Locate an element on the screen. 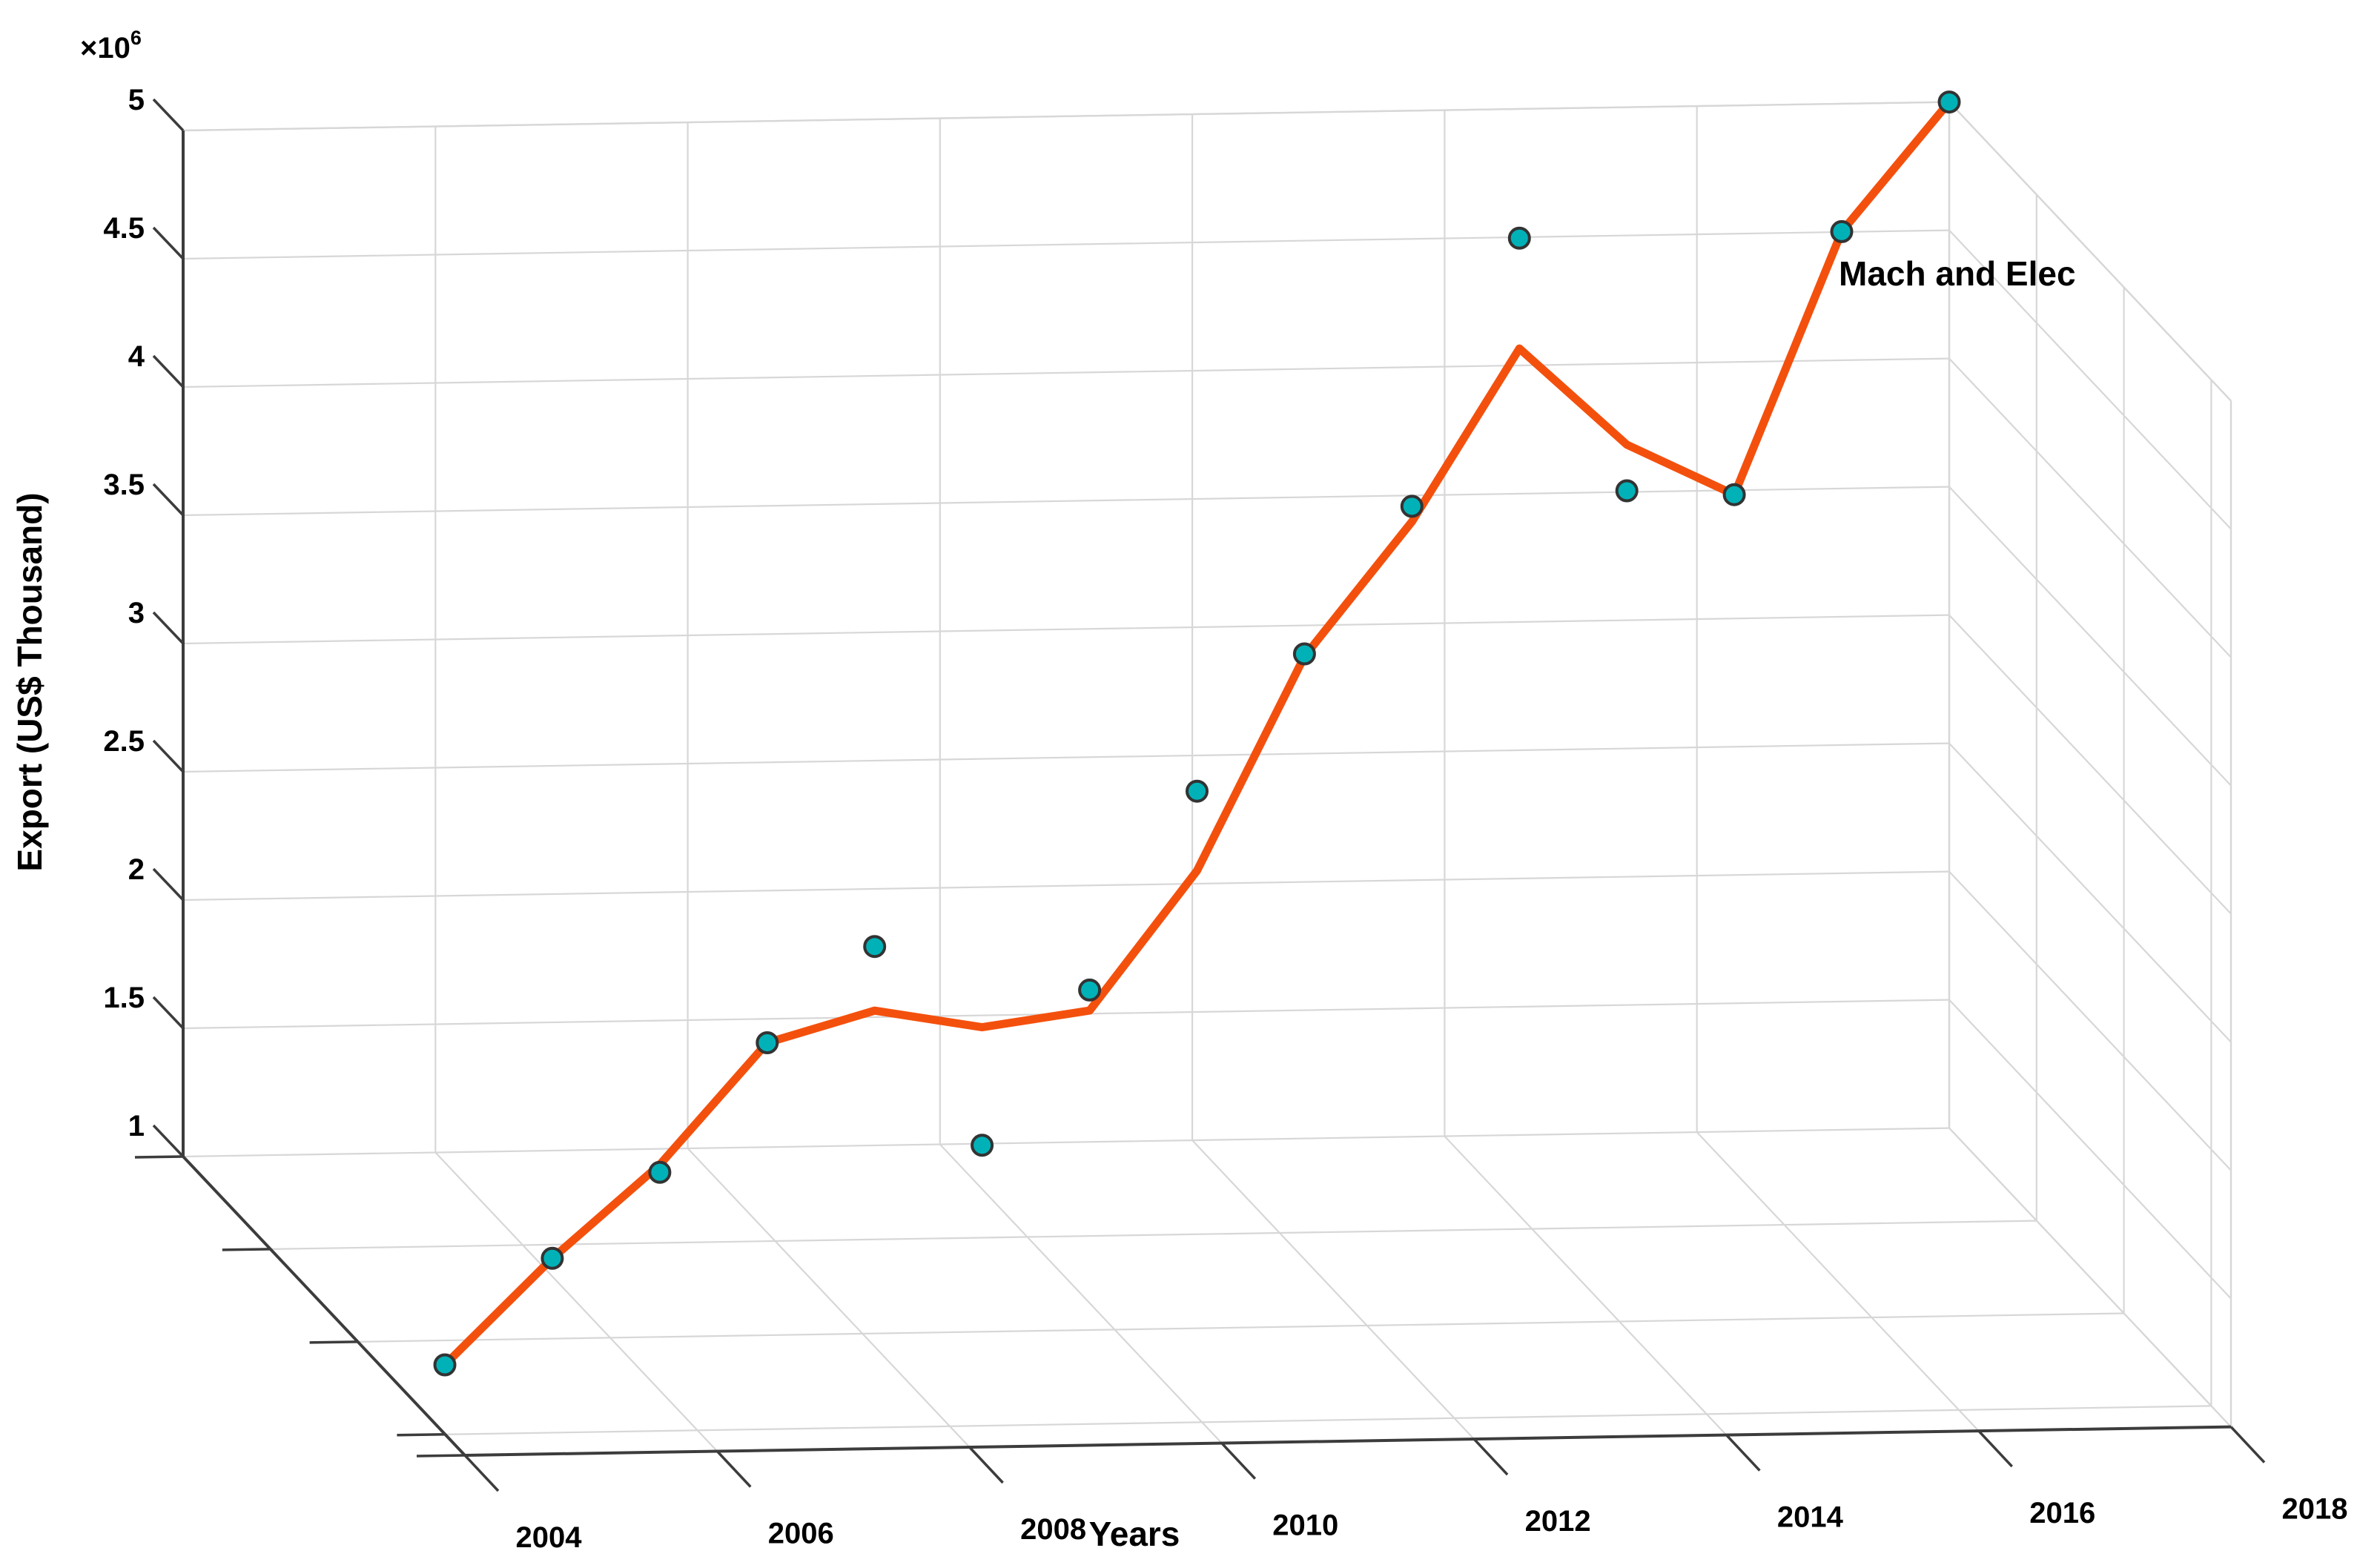  x-tick-label: 2018 is located at coordinates (2315, 1509).